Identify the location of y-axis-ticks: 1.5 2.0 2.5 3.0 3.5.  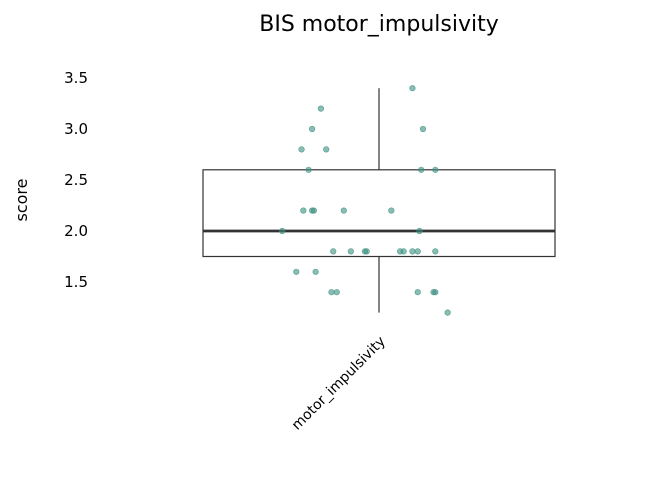
(76, 180).